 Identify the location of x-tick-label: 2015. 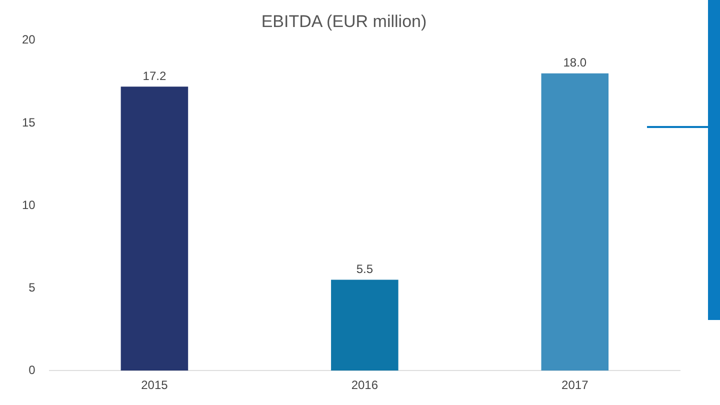
(154, 385).